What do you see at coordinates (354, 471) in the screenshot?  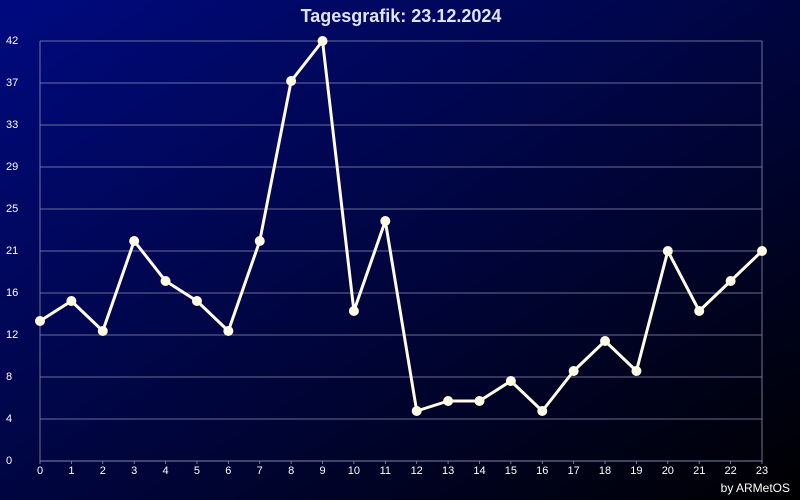 I see `x-tick-label: 10` at bounding box center [354, 471].